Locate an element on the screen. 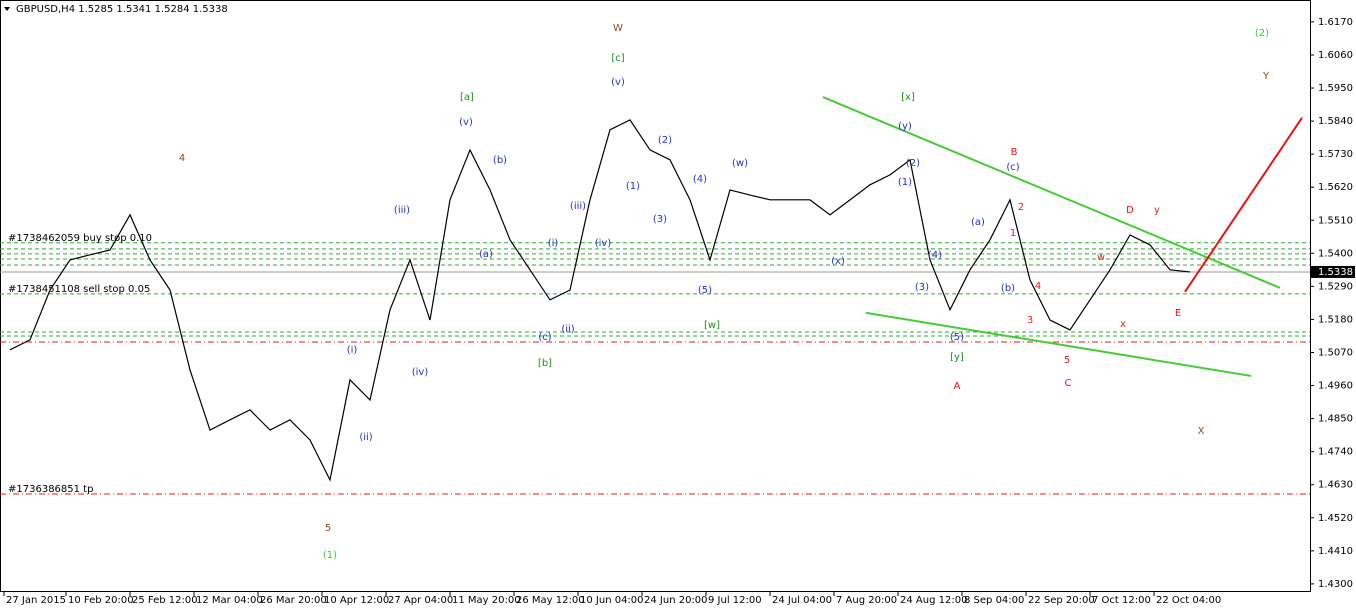 This screenshot has width=1356, height=608. y-tick-label: 1.5290 is located at coordinates (1335, 286).